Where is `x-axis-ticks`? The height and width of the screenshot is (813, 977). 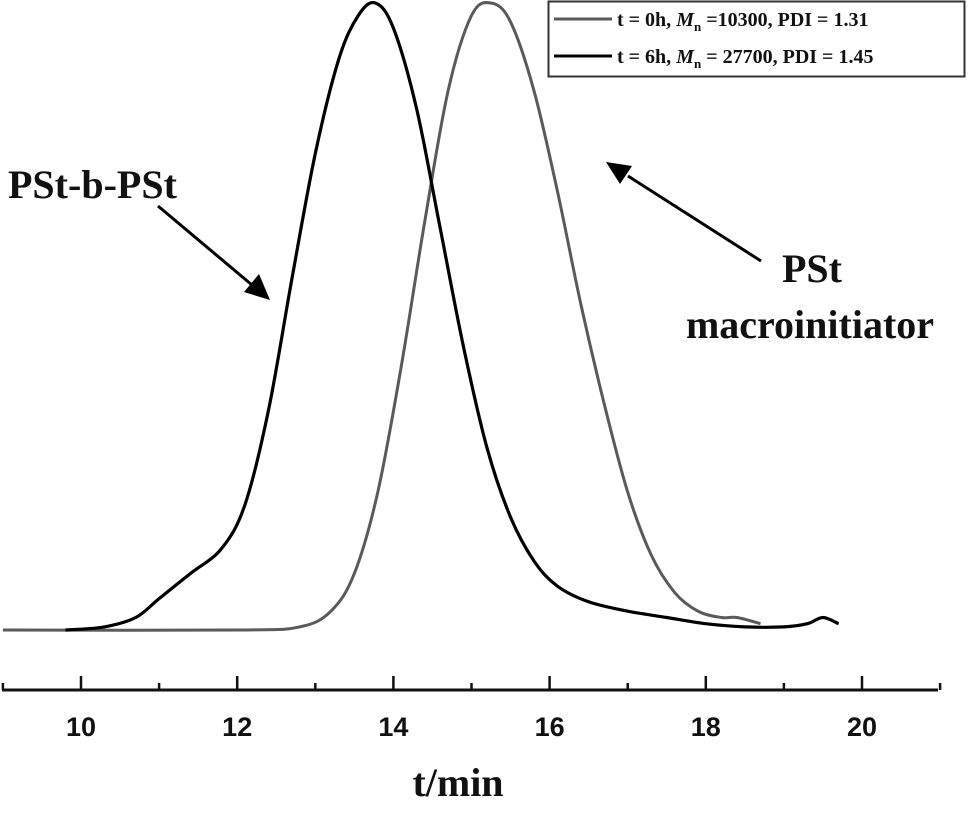
x-axis-ticks is located at coordinates (471, 683).